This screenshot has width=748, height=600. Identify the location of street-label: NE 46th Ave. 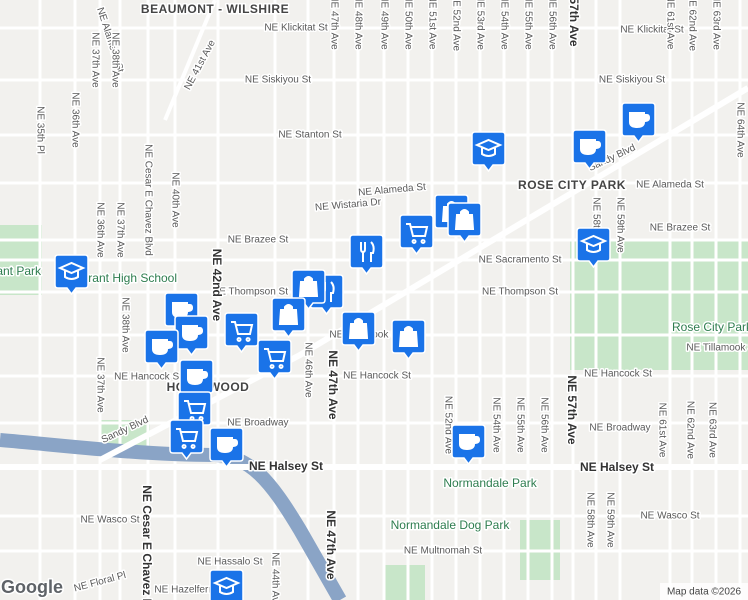
(307, 370).